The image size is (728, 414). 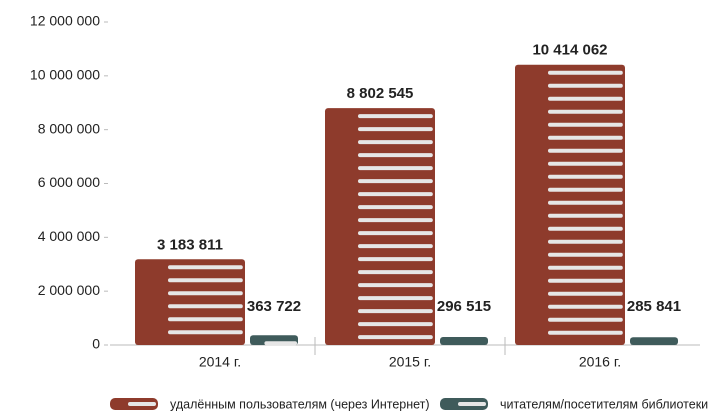 What do you see at coordinates (69, 182) in the screenshot?
I see `y-tick-label: 6 000 000` at bounding box center [69, 182].